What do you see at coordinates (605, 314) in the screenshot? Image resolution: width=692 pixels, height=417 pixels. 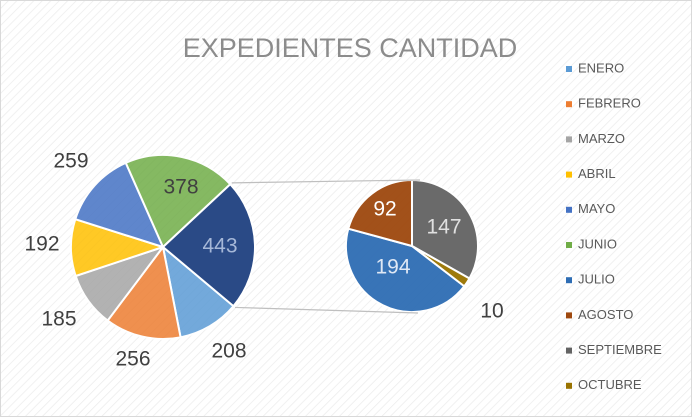 I see `legend-label: AGOSTO` at bounding box center [605, 314].